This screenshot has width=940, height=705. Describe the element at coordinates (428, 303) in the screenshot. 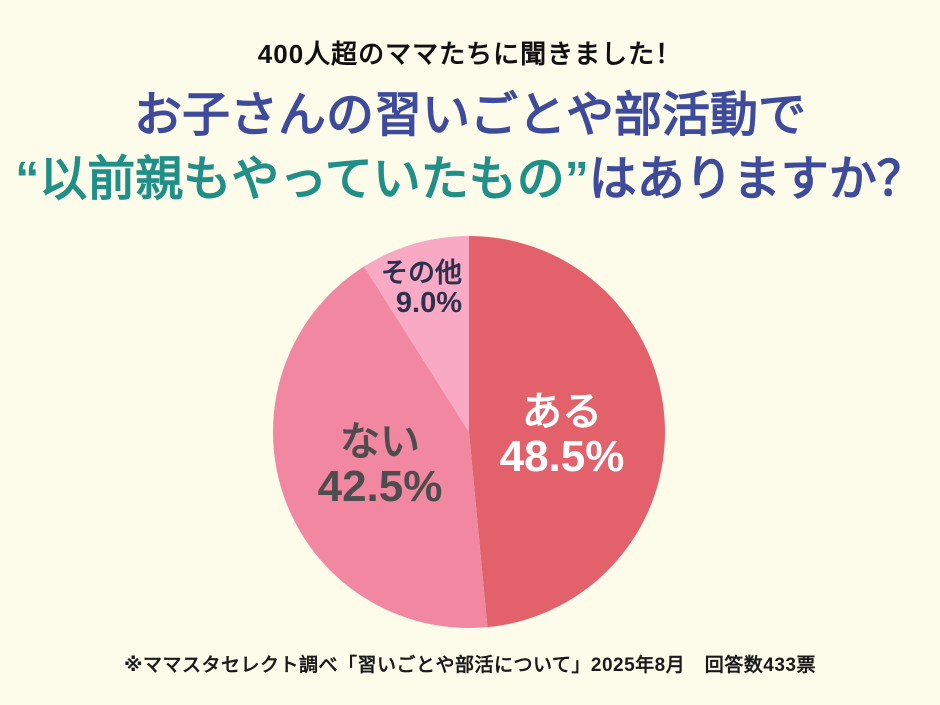

I see `slice-sonota-percent: 9.0%` at that location.